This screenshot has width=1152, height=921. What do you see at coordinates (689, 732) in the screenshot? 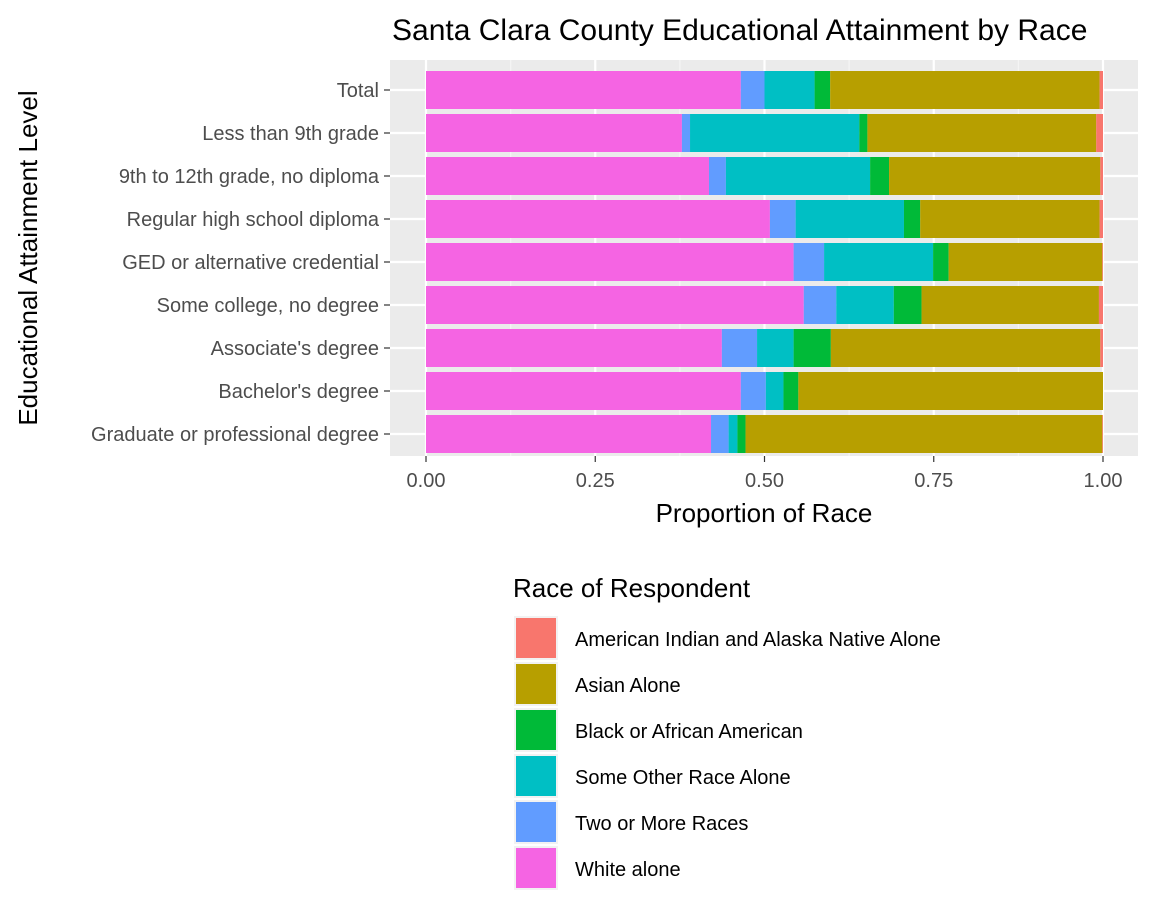
I see `legend-label: Black or African American` at bounding box center [689, 732].